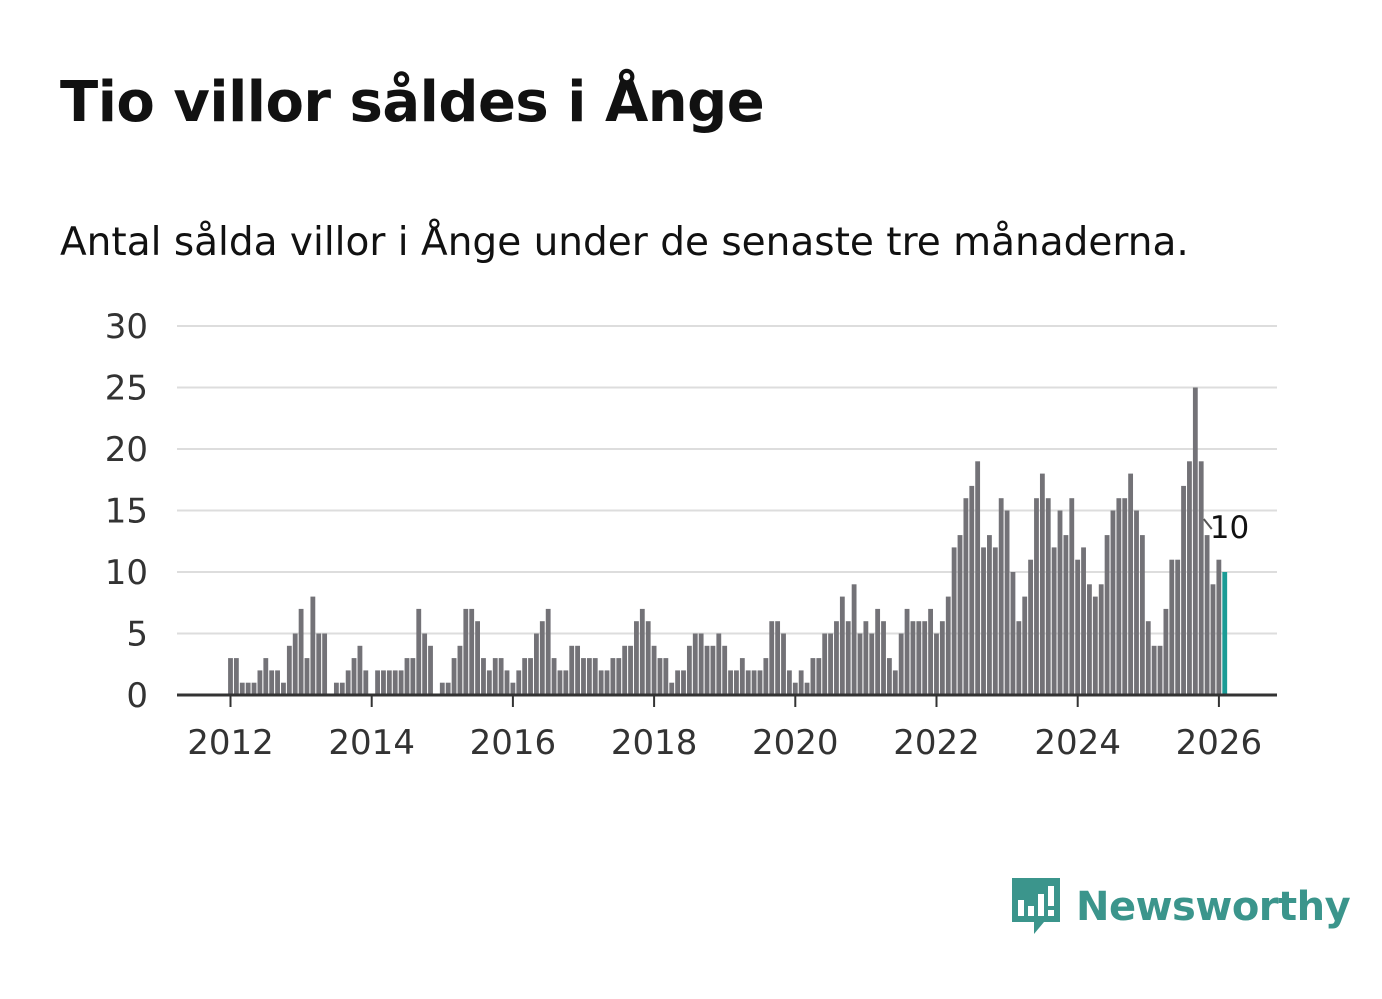  What do you see at coordinates (126, 327) in the screenshot?
I see `y-tick-label: 30` at bounding box center [126, 327].